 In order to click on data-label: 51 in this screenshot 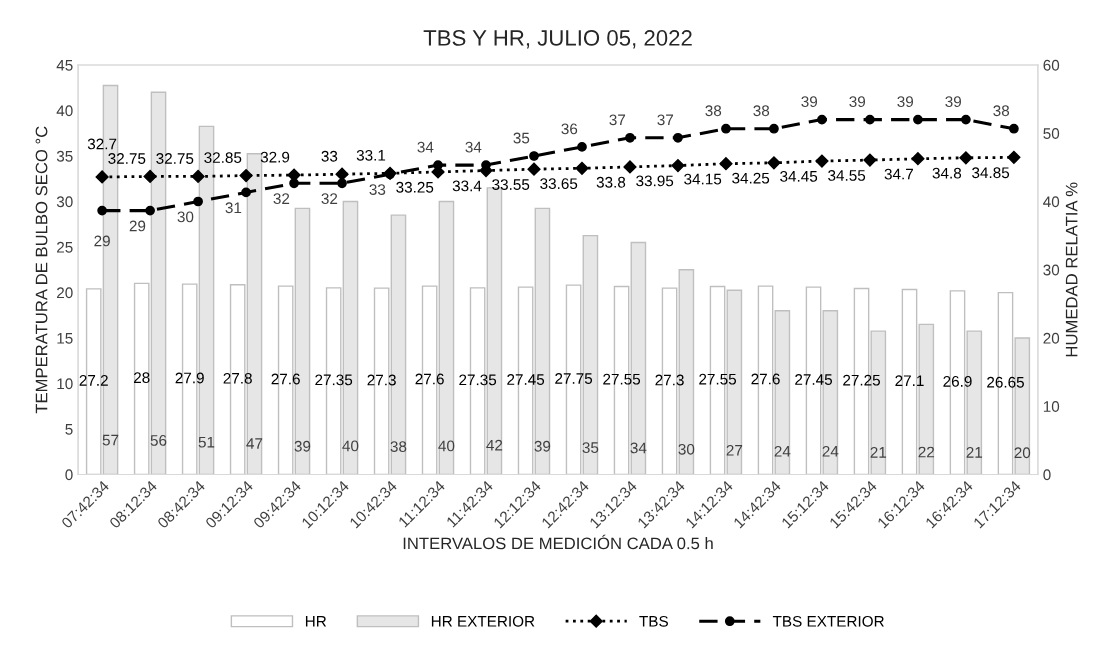, I will do `click(206, 442)`.